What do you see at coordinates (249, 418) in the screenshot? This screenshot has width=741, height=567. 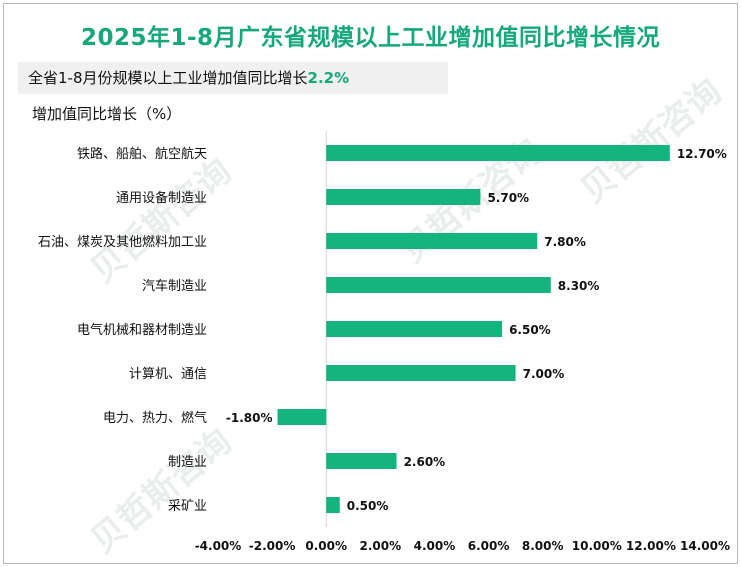 I see `data-label: -1.80%` at bounding box center [249, 418].